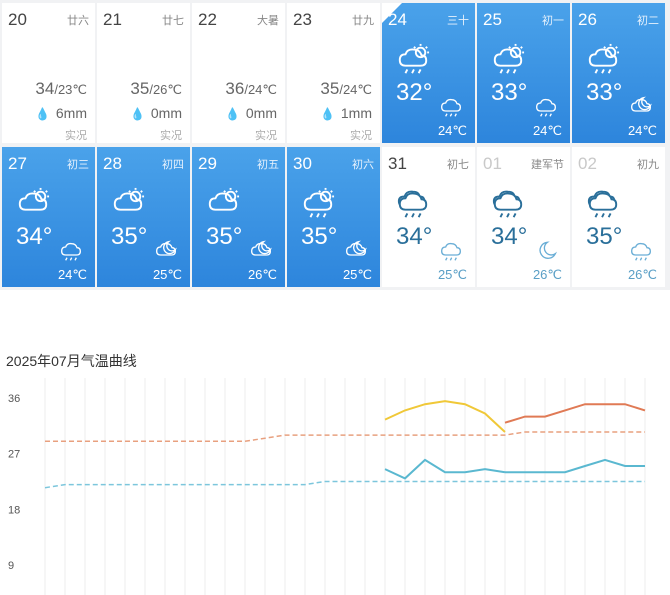 Image resolution: width=670 pixels, height=595 pixels. What do you see at coordinates (71, 361) in the screenshot?
I see `chart-title: 2025年07月气温曲线` at bounding box center [71, 361].